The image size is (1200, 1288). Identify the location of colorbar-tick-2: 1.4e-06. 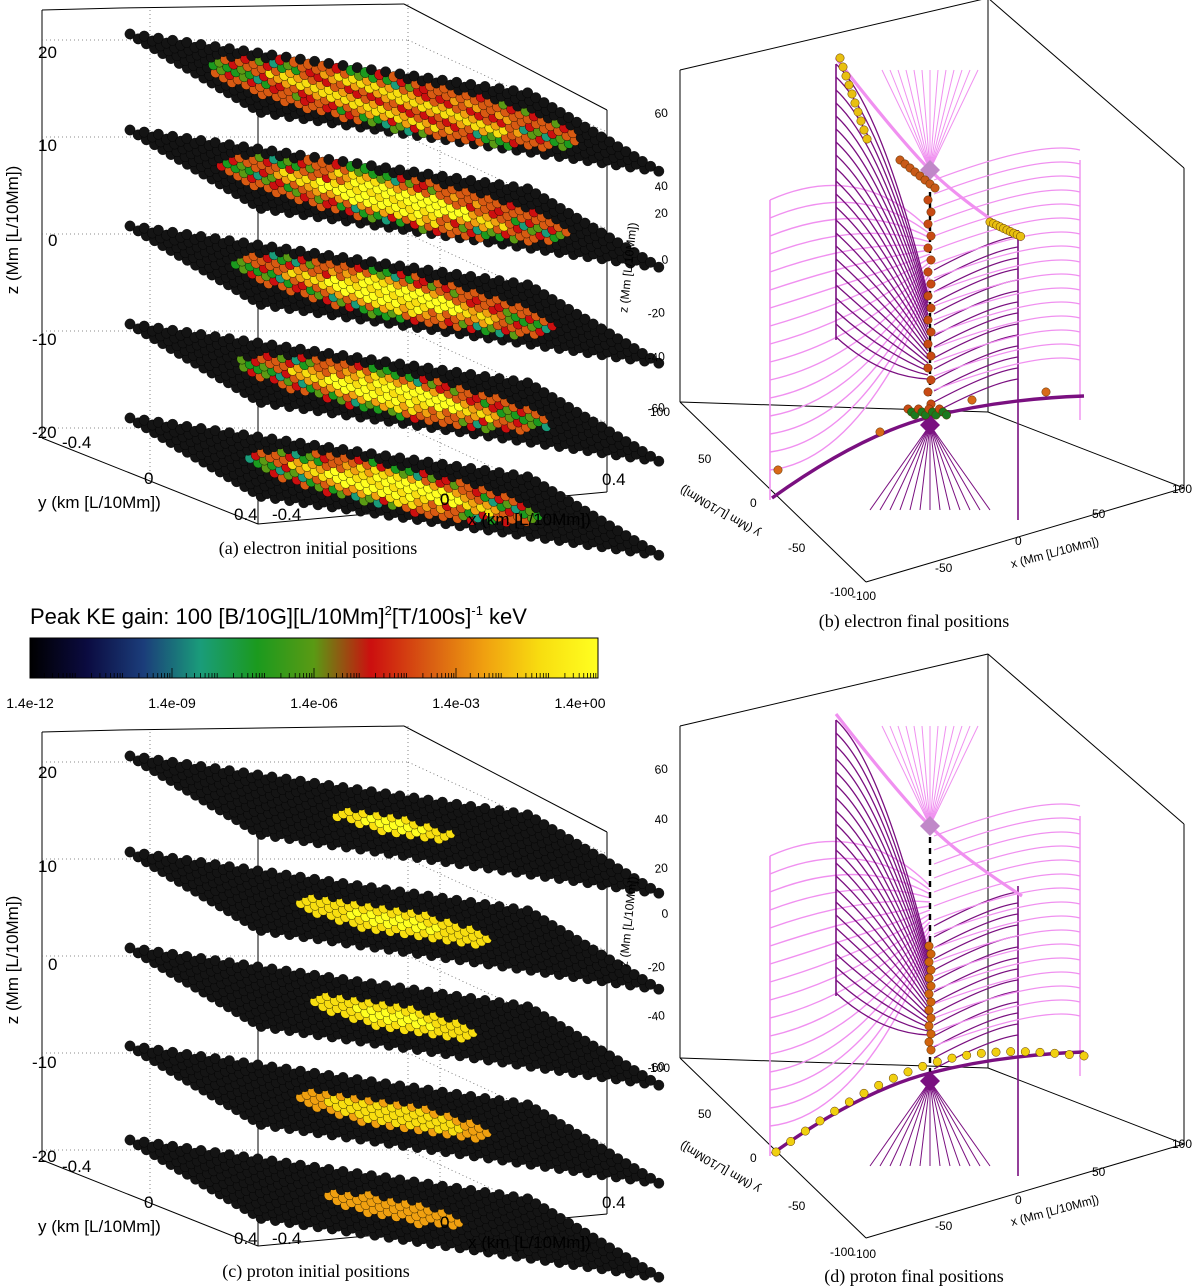
(314, 703).